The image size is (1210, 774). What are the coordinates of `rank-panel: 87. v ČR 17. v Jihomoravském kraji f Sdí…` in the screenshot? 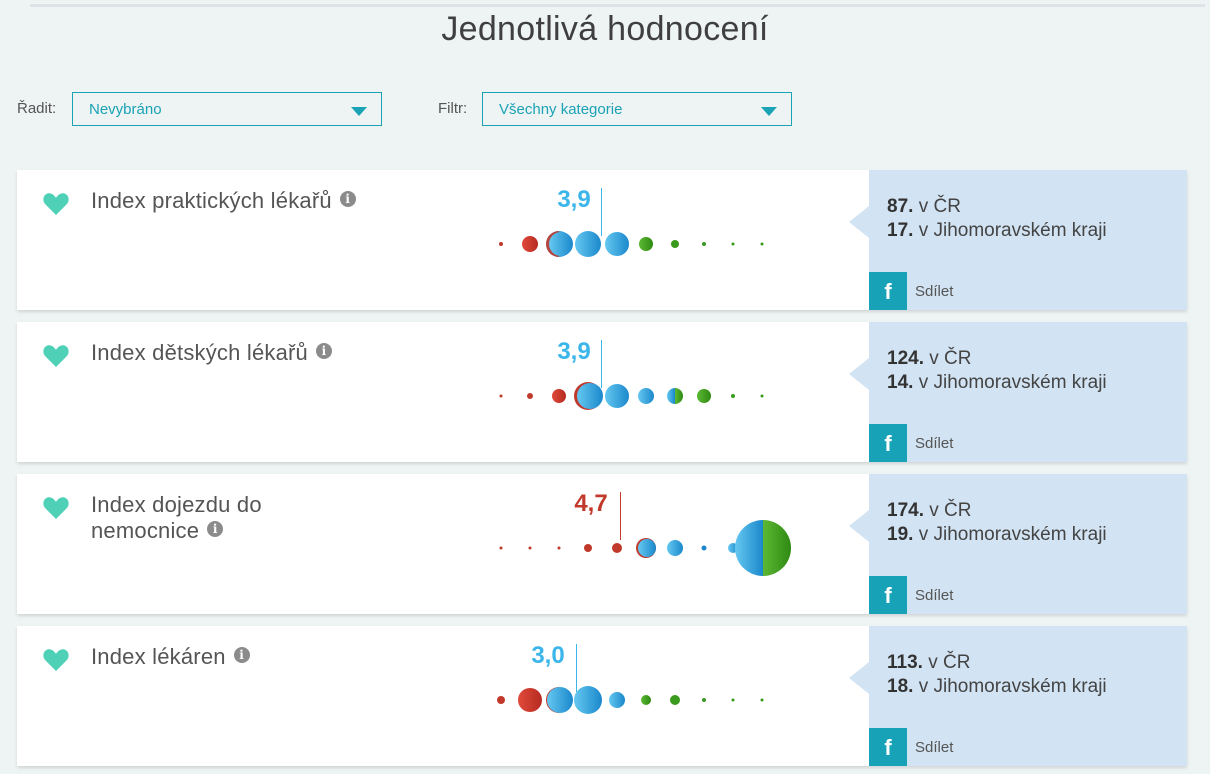 It's located at (1018, 240).